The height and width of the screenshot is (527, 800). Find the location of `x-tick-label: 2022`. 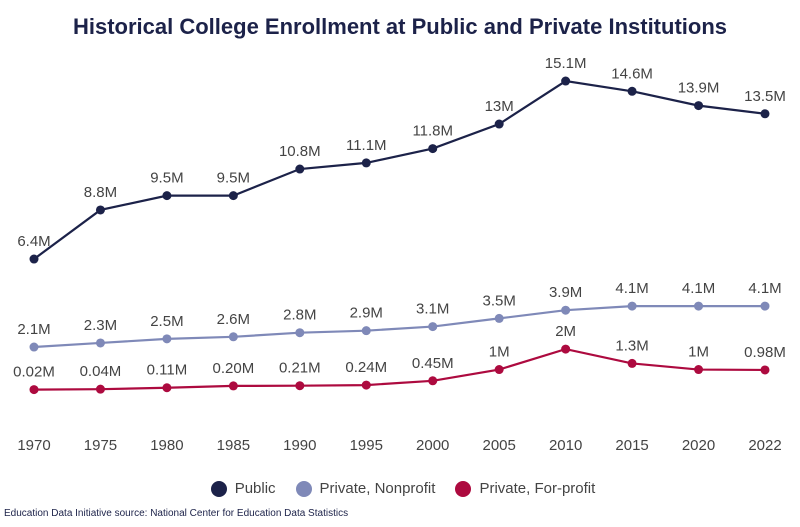

x-tick-label: 2022 is located at coordinates (764, 445).